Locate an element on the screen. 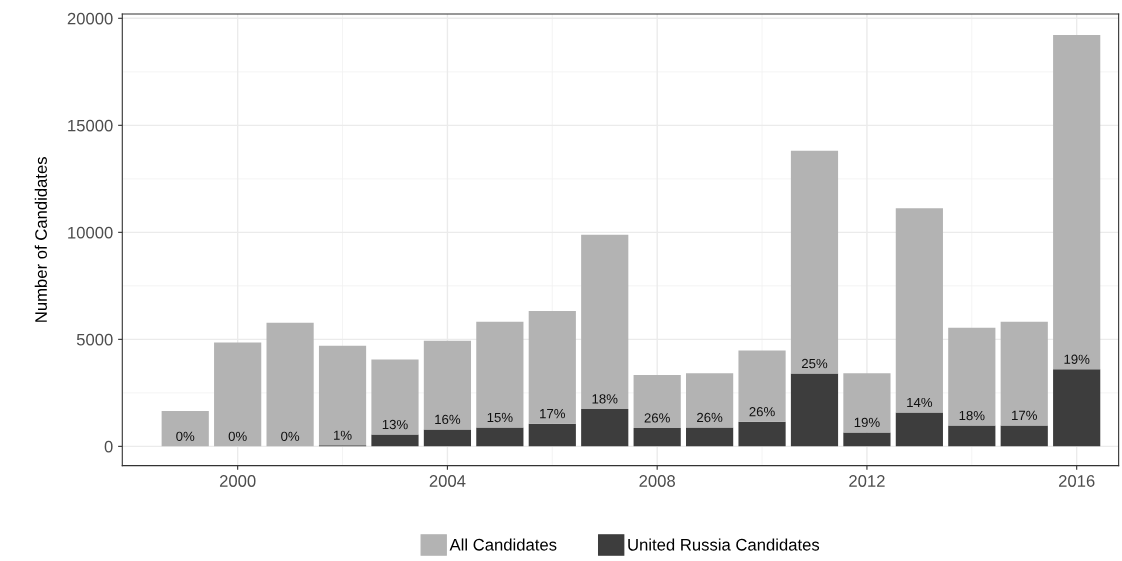 The width and height of the screenshot is (1122, 561). legend-label: All Candidates is located at coordinates (503, 544).